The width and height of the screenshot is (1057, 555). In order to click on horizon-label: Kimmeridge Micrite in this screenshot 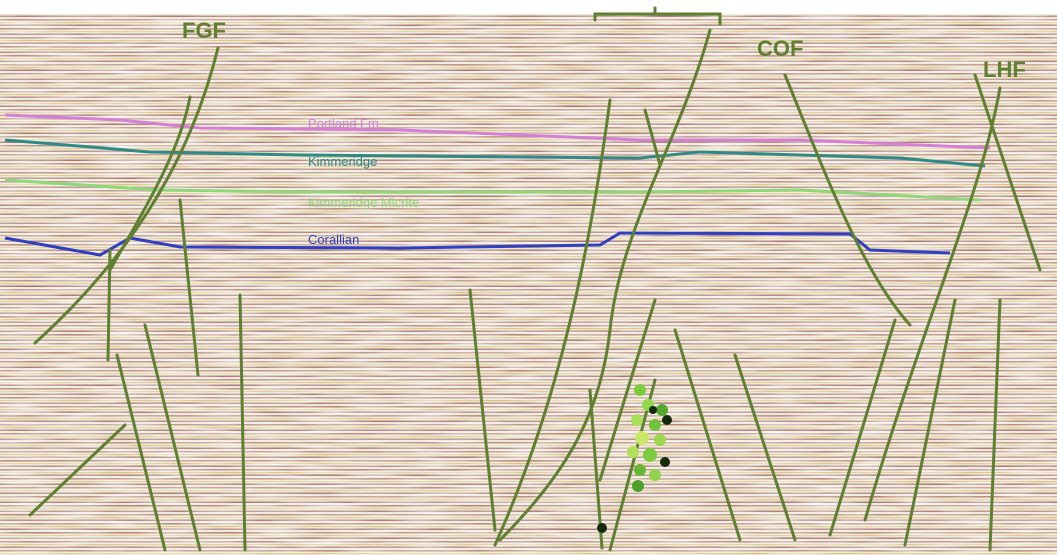, I will do `click(363, 202)`.